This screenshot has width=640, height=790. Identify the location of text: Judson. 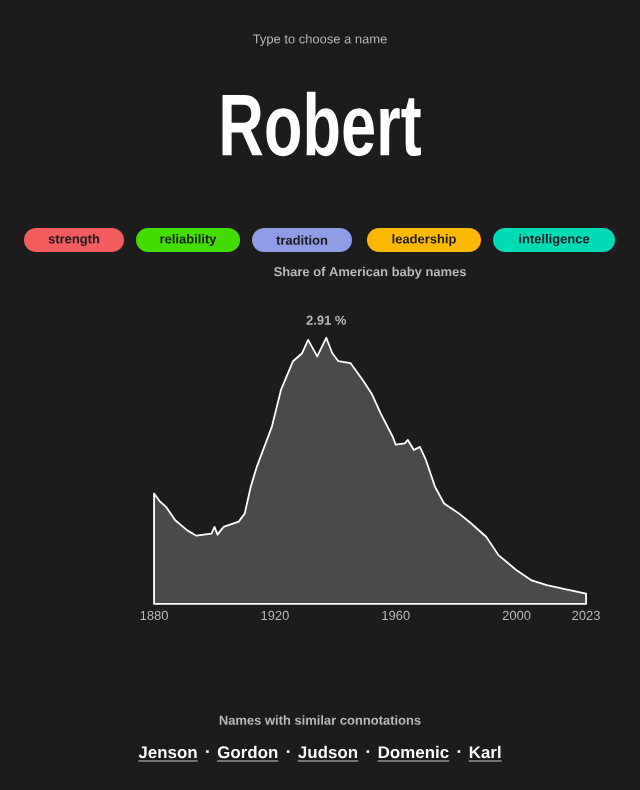
(328, 752).